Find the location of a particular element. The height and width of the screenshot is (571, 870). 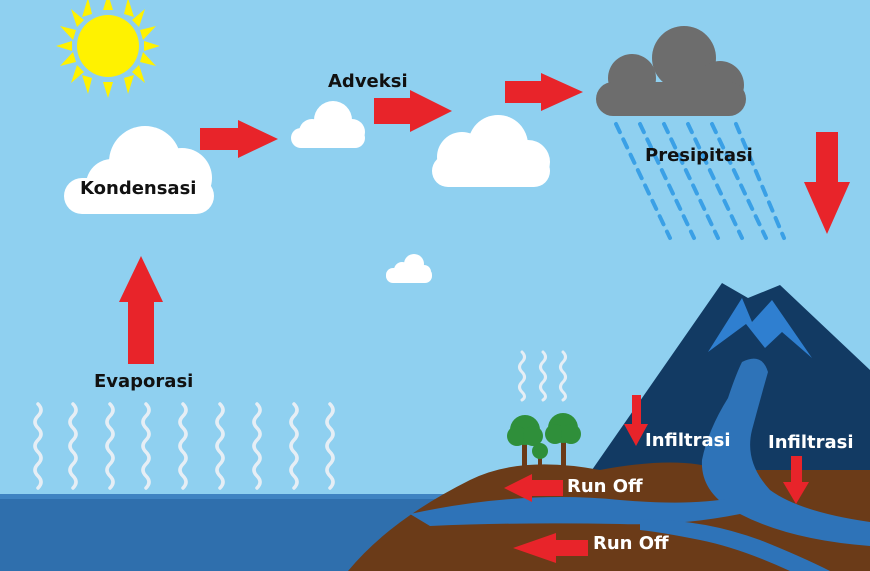

trees is located at coordinates (544, 444).